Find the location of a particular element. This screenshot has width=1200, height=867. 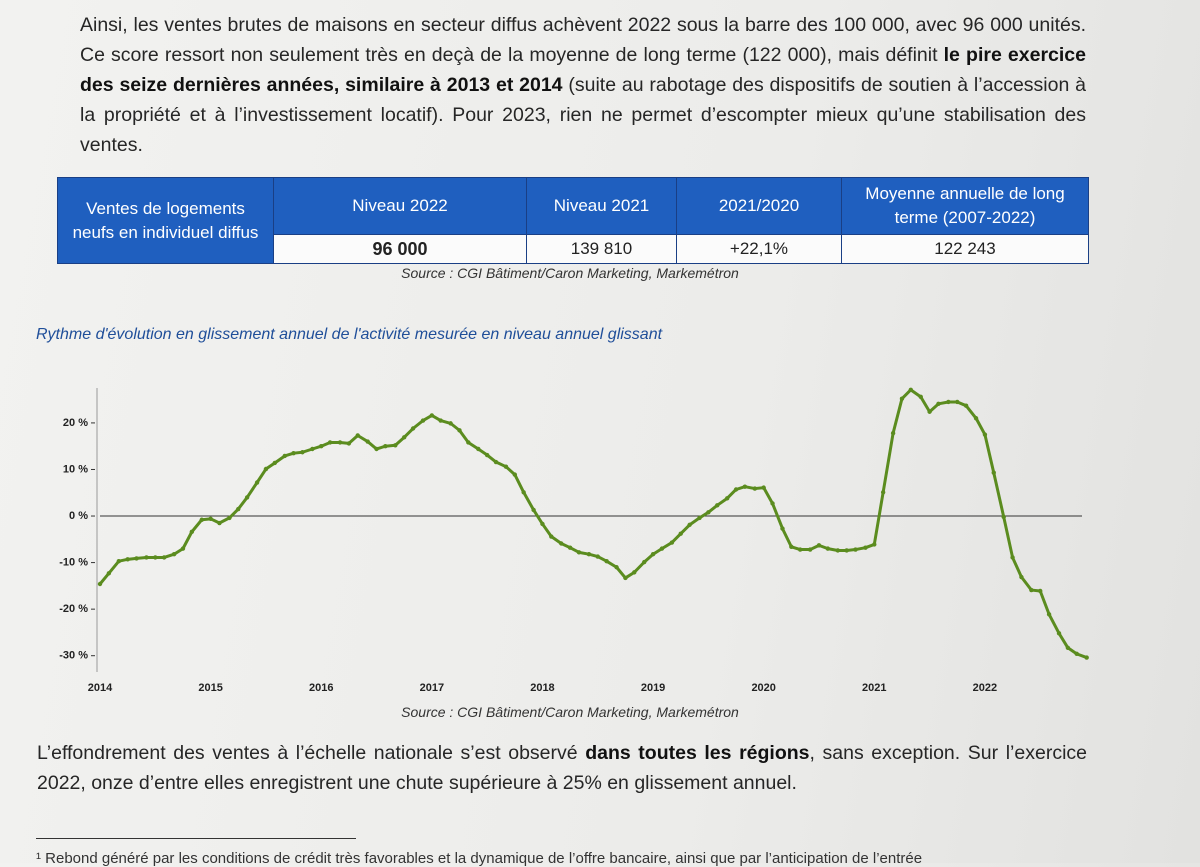

x-tick-label: 2015 is located at coordinates (210, 688).